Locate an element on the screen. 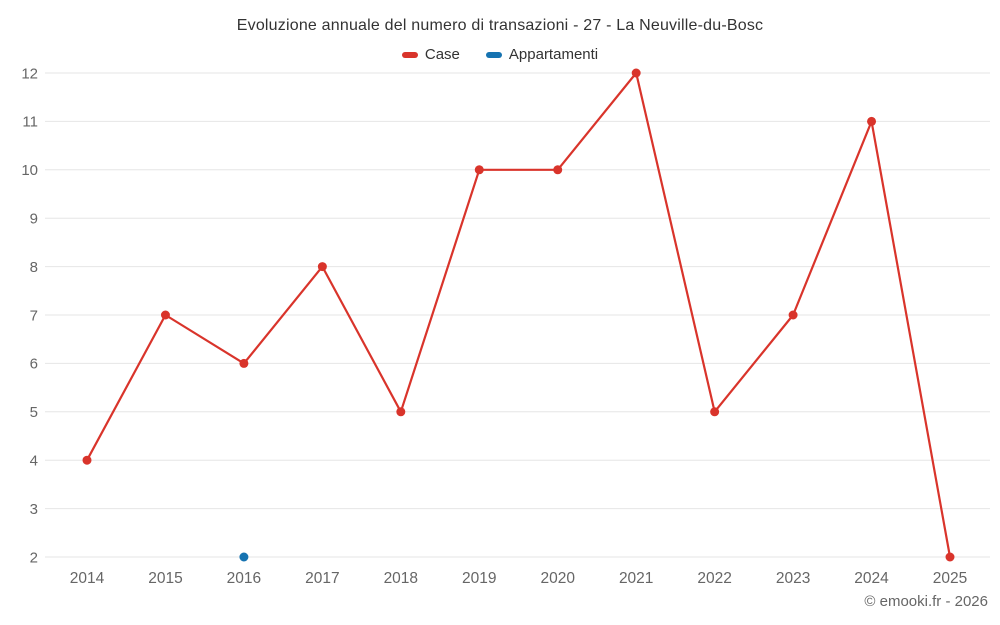  x-axis-label: 2019 is located at coordinates (479, 578).